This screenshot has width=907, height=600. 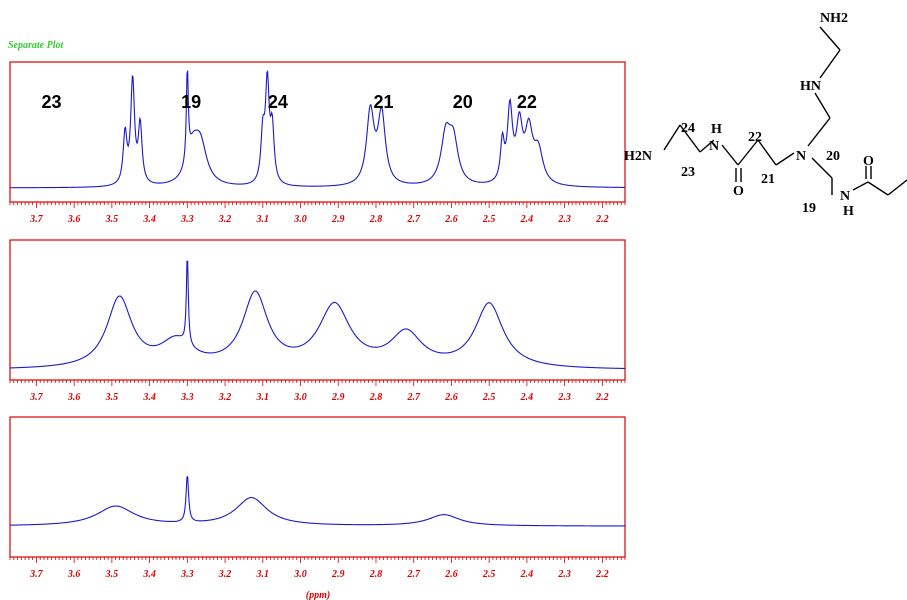 What do you see at coordinates (755, 137) in the screenshot?
I see `carbon-number-22: 22` at bounding box center [755, 137].